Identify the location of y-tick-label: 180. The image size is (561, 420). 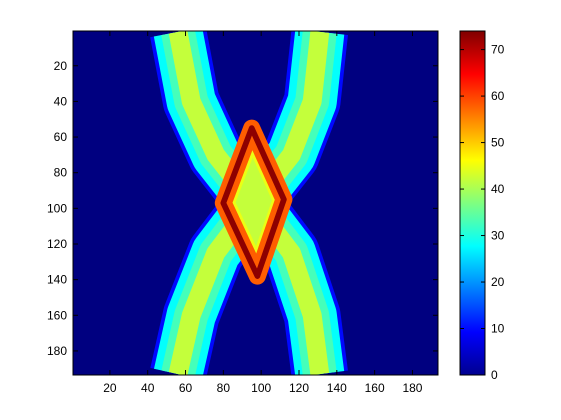
(57, 351).